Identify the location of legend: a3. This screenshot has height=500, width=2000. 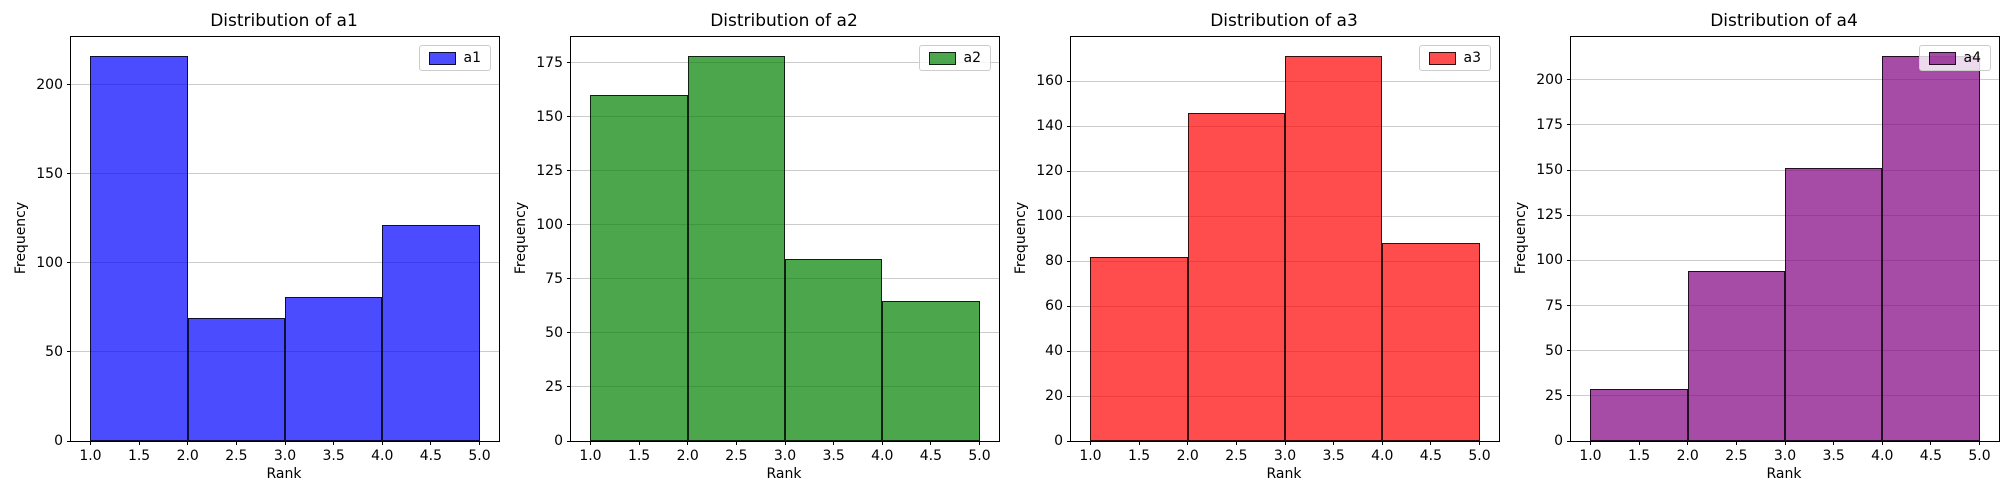
(1454, 58).